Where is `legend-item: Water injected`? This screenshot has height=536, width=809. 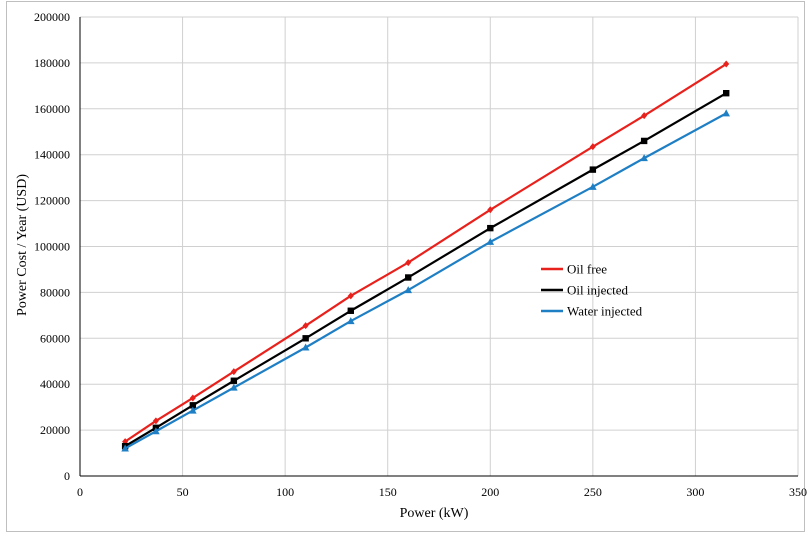
legend-item: Water injected is located at coordinates (592, 311).